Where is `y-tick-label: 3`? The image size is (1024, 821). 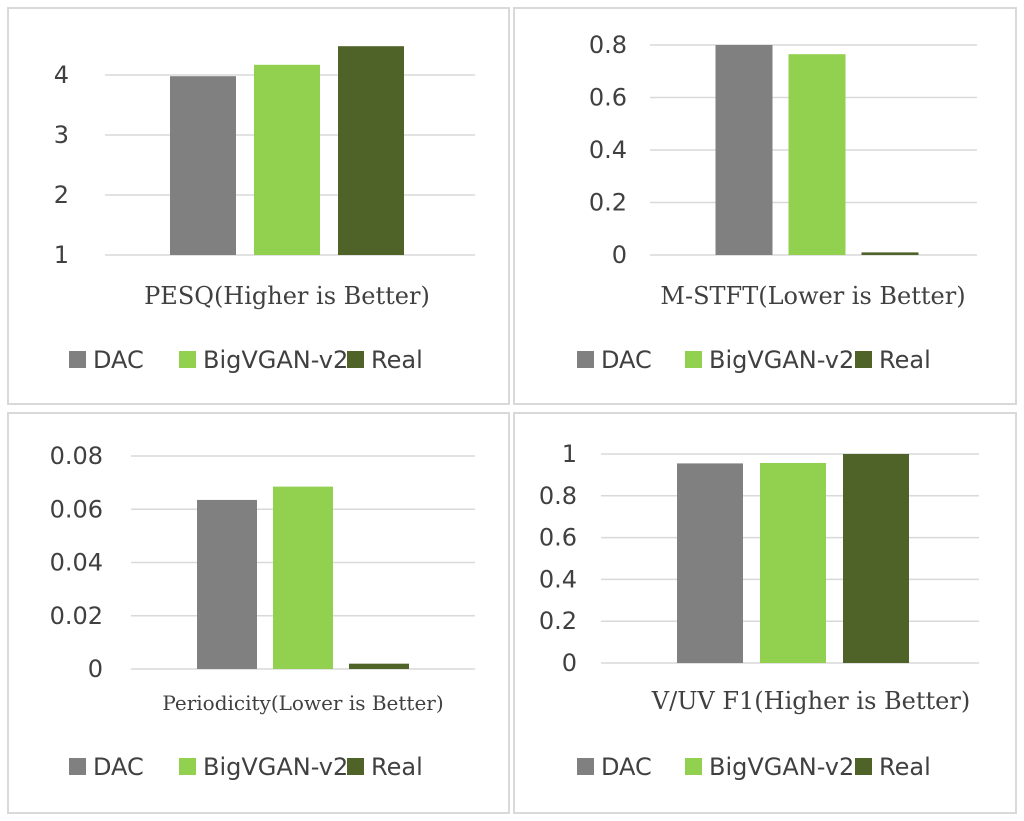 y-tick-label: 3 is located at coordinates (61, 135).